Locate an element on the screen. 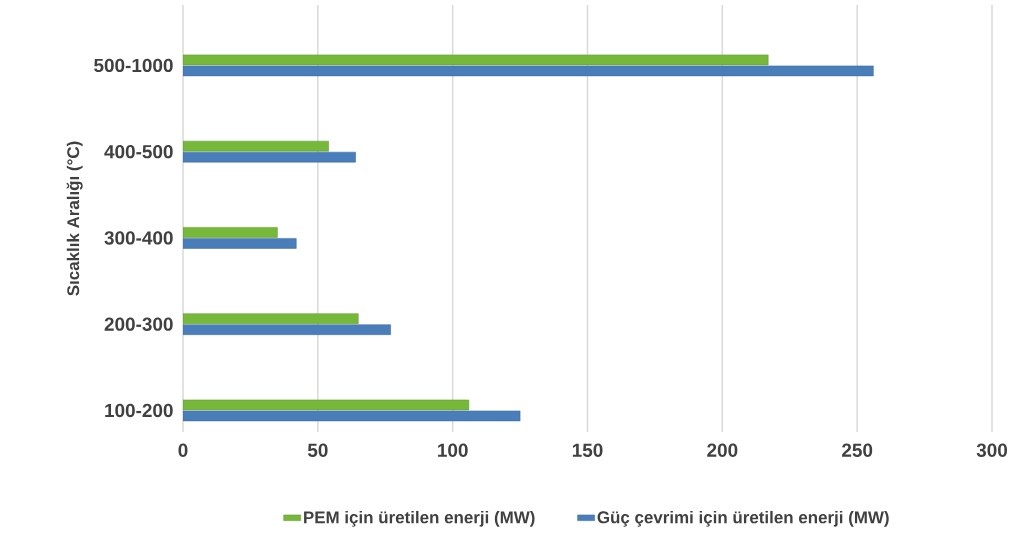 Image resolution: width=1020 pixels, height=544 pixels. x-tick-label: 150 is located at coordinates (587, 450).